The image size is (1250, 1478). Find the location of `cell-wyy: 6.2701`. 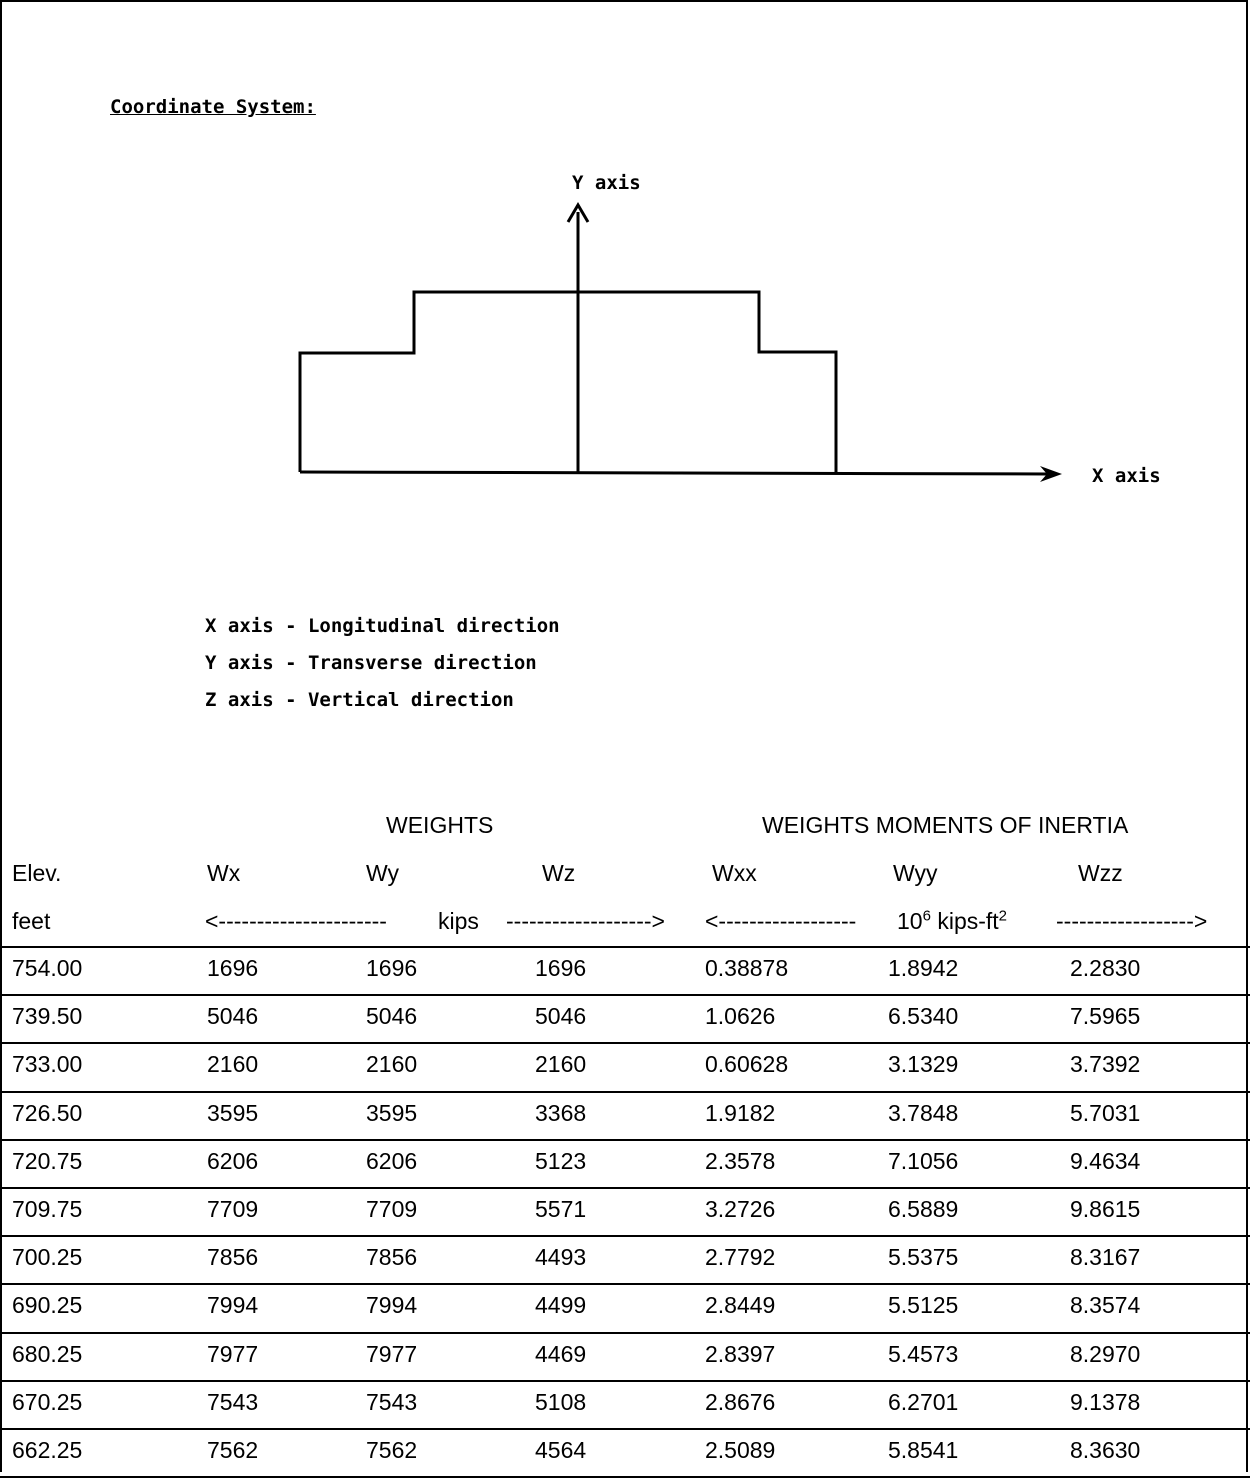

cell-wyy: 6.2701 is located at coordinates (923, 1401).